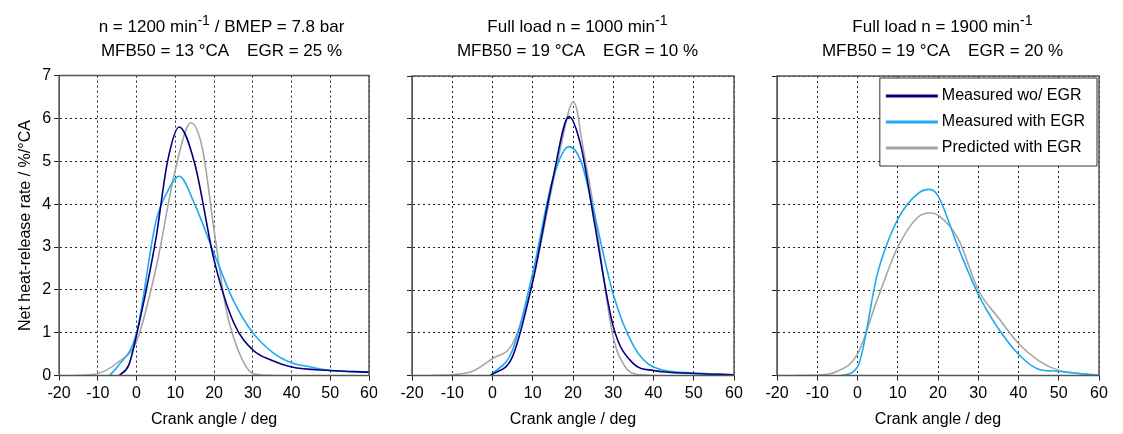 Image resolution: width=1123 pixels, height=434 pixels. I want to click on chart-title: Full load n = 1900 min$^{-1}$, so click(942, 24).